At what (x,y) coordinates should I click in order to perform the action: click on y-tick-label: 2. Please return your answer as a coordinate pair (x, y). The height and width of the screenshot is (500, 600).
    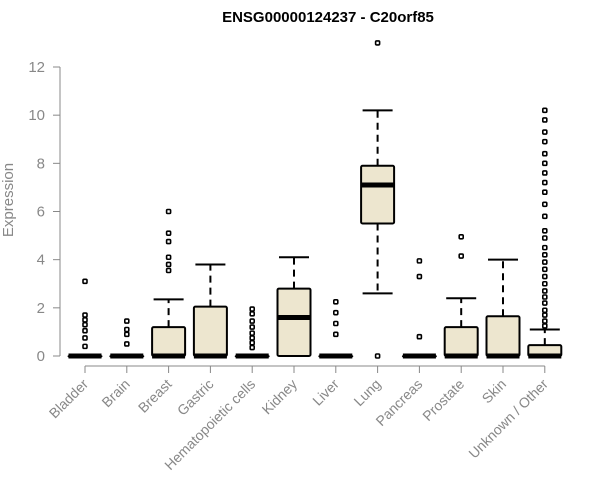
    Looking at the image, I should click on (41, 308).